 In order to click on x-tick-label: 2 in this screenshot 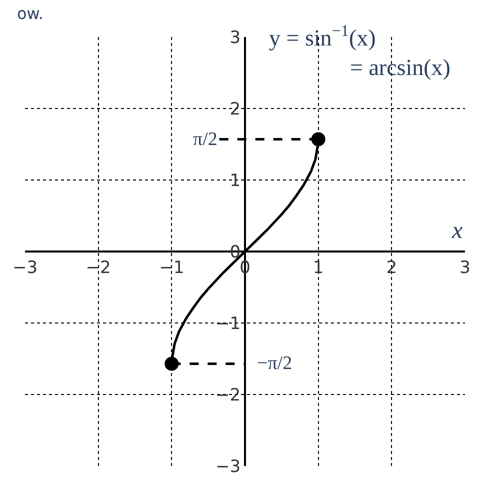, I will do `click(392, 268)`.